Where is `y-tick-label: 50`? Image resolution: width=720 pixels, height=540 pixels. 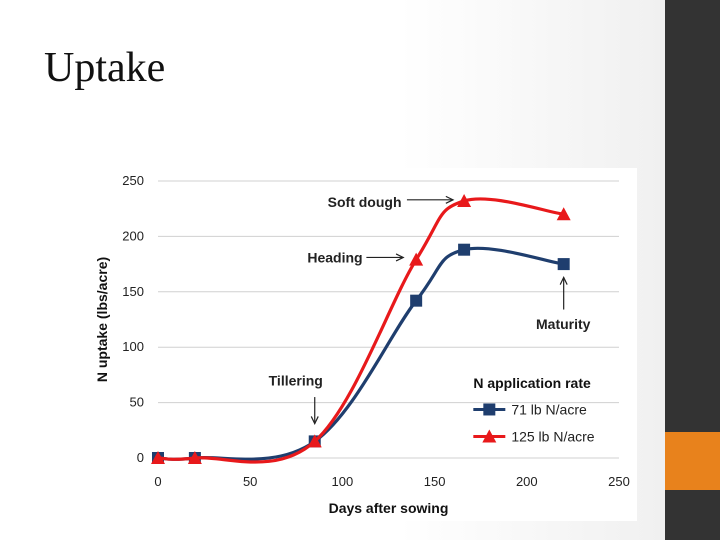
y-tick-label: 50 is located at coordinates (137, 402).